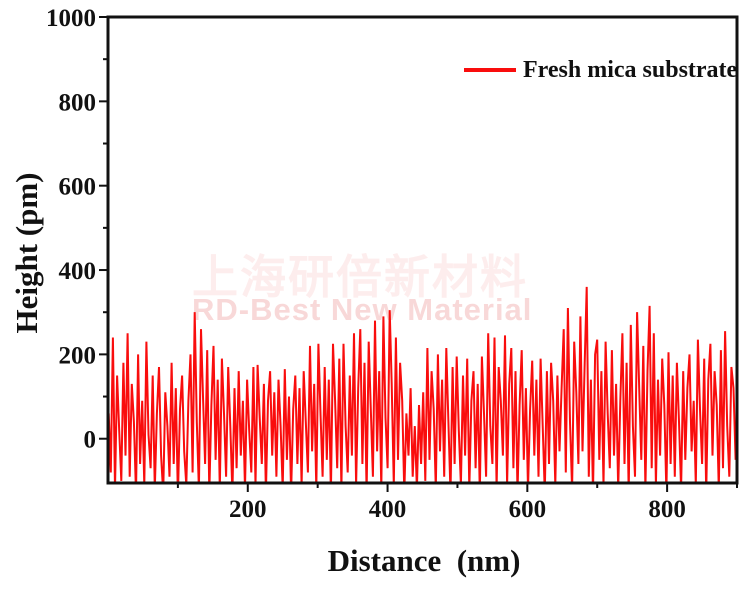  I want to click on watermark-english: RD-Best New Material, so click(362, 309).